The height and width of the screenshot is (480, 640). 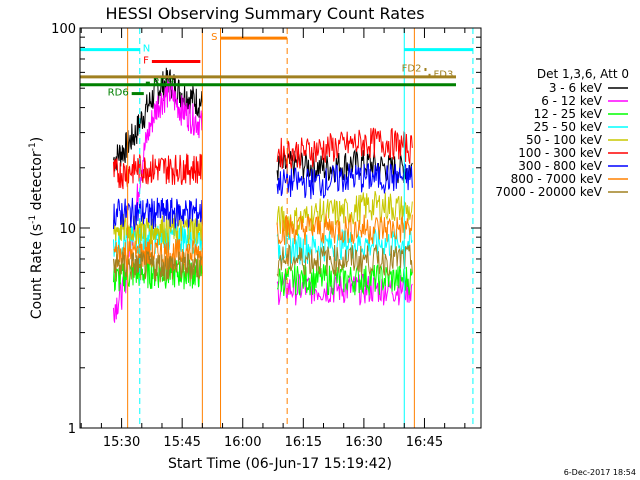 What do you see at coordinates (572, 101) in the screenshot?
I see `legend-label: 6 - 12 keV` at bounding box center [572, 101].